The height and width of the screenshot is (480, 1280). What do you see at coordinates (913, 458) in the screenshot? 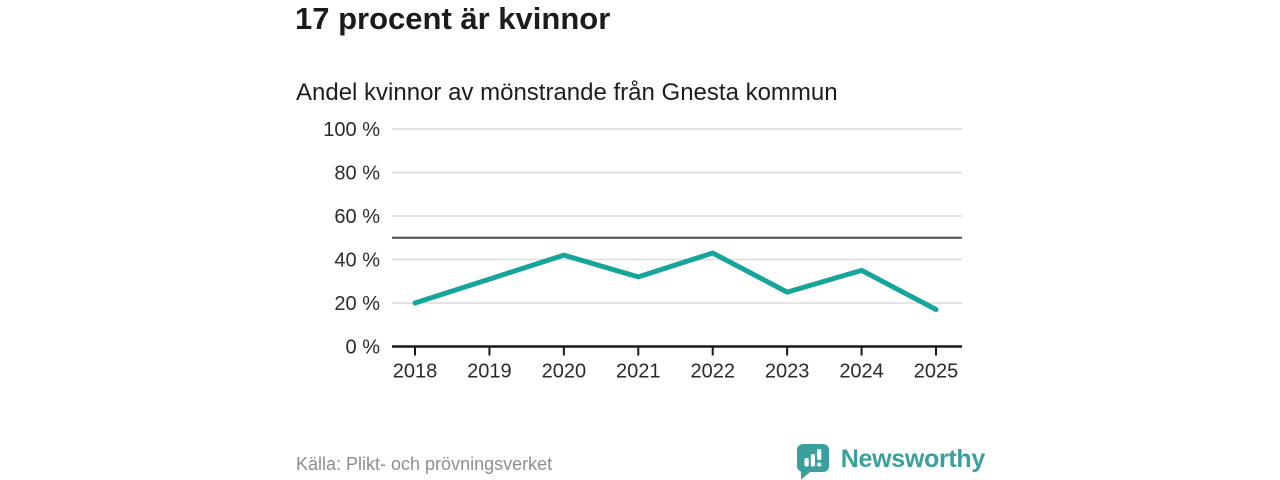
I see `newsworthy-wordmark: Newsworthy` at bounding box center [913, 458].